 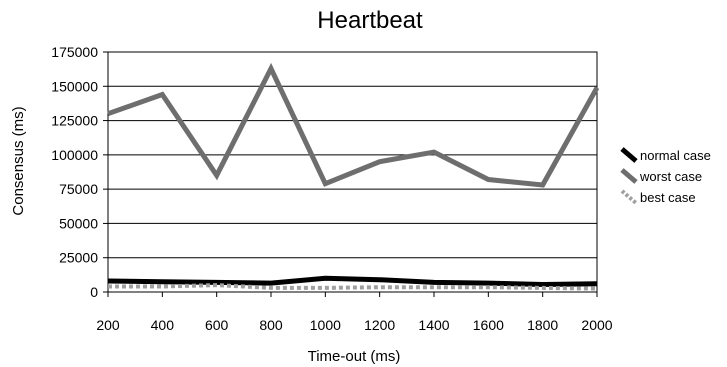 I want to click on legend-label: best case, so click(x=668, y=197).